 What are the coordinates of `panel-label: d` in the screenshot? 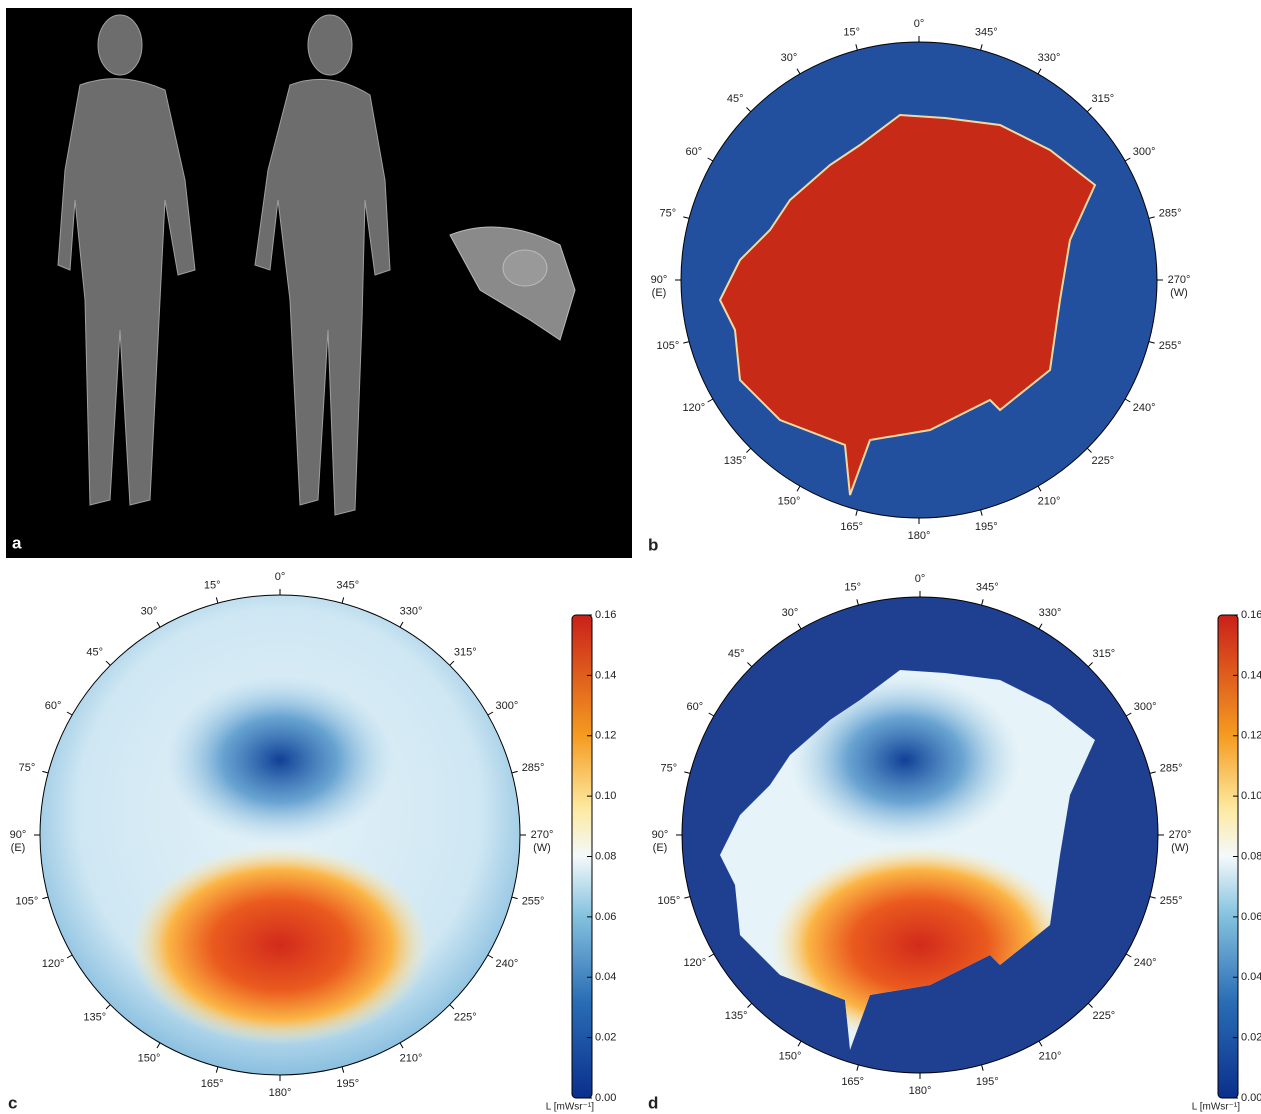 It's located at (653, 1102).